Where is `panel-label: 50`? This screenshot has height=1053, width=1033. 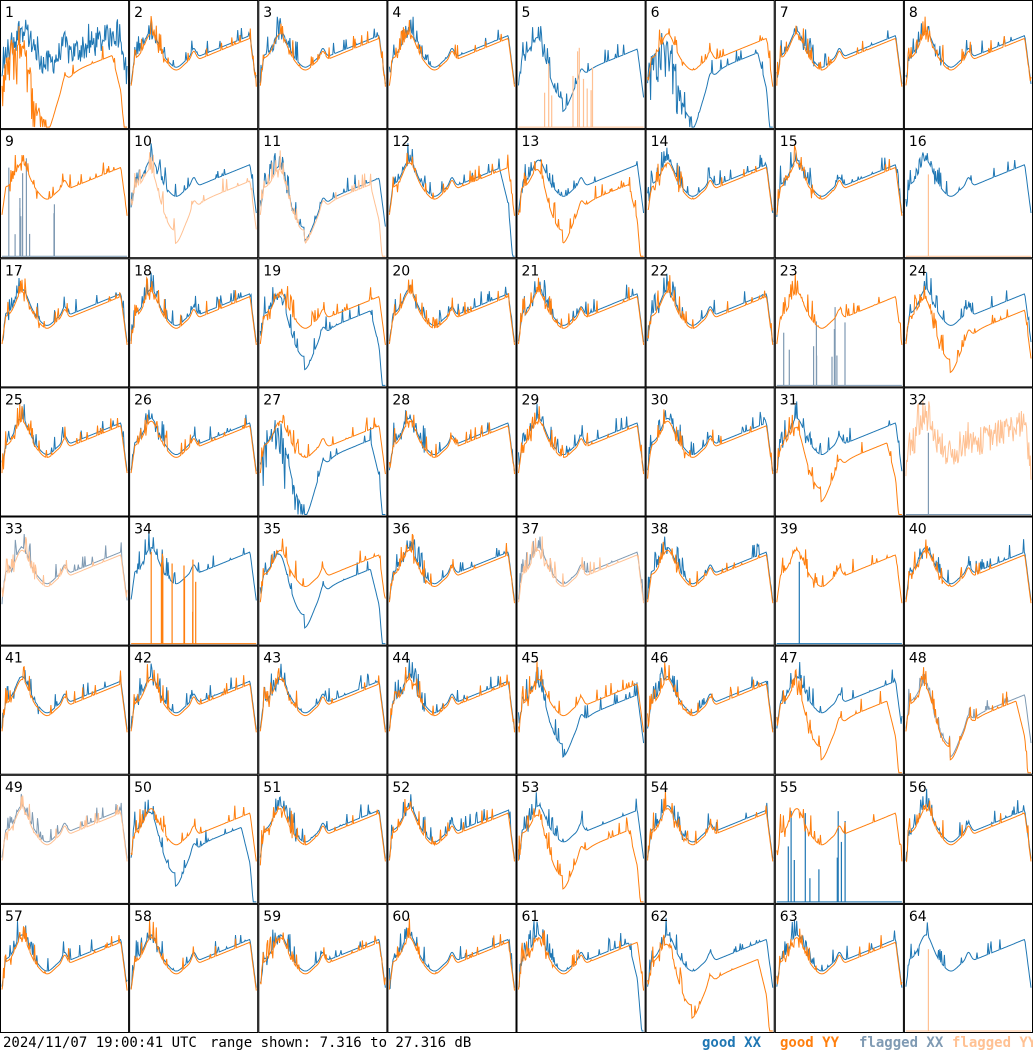
panel-label: 50 is located at coordinates (143, 788).